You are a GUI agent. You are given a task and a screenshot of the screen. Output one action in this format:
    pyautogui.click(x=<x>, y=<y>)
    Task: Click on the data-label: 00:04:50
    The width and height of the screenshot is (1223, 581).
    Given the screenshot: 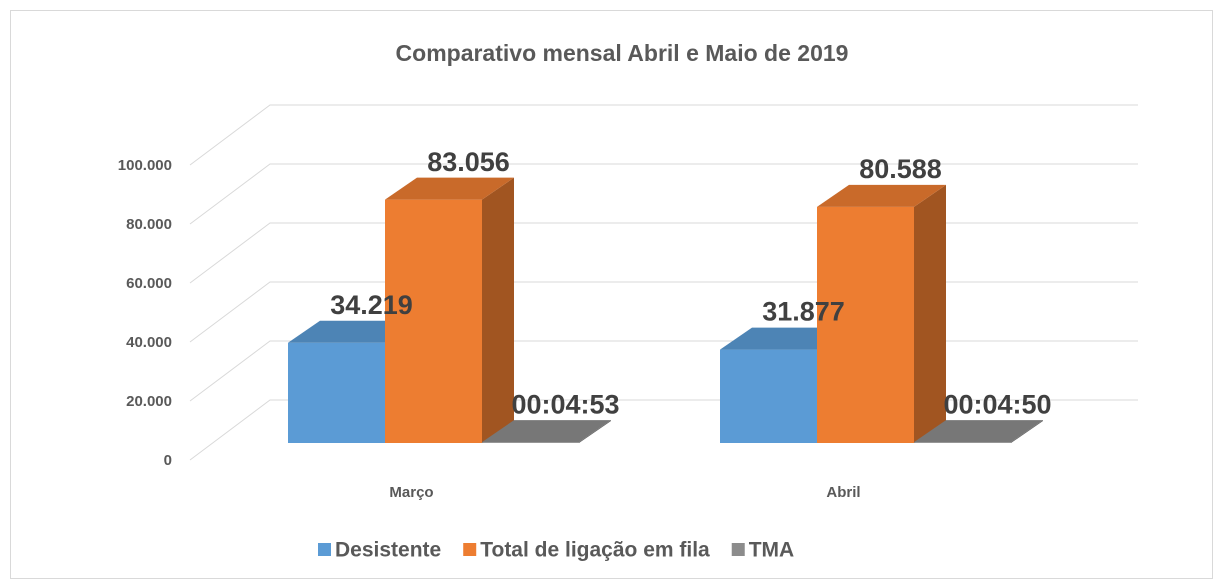 What is the action you would take?
    pyautogui.click(x=997, y=404)
    